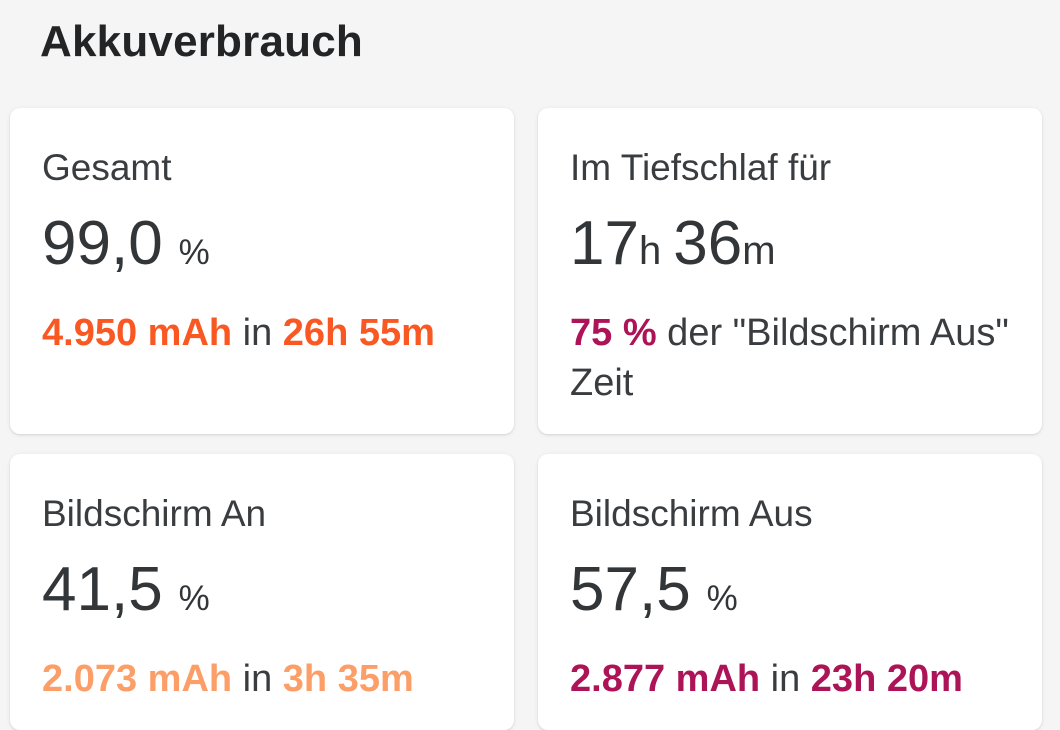 The width and height of the screenshot is (1060, 730). What do you see at coordinates (832, 333) in the screenshot?
I see `card-deep-sleep-stat-text: der "Bildschirm Aus"` at bounding box center [832, 333].